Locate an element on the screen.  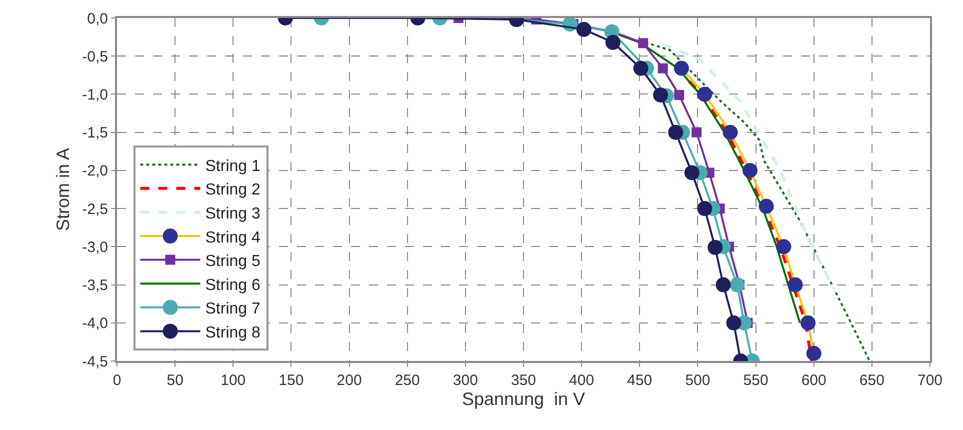
x-tick-label: 0 is located at coordinates (117, 380).